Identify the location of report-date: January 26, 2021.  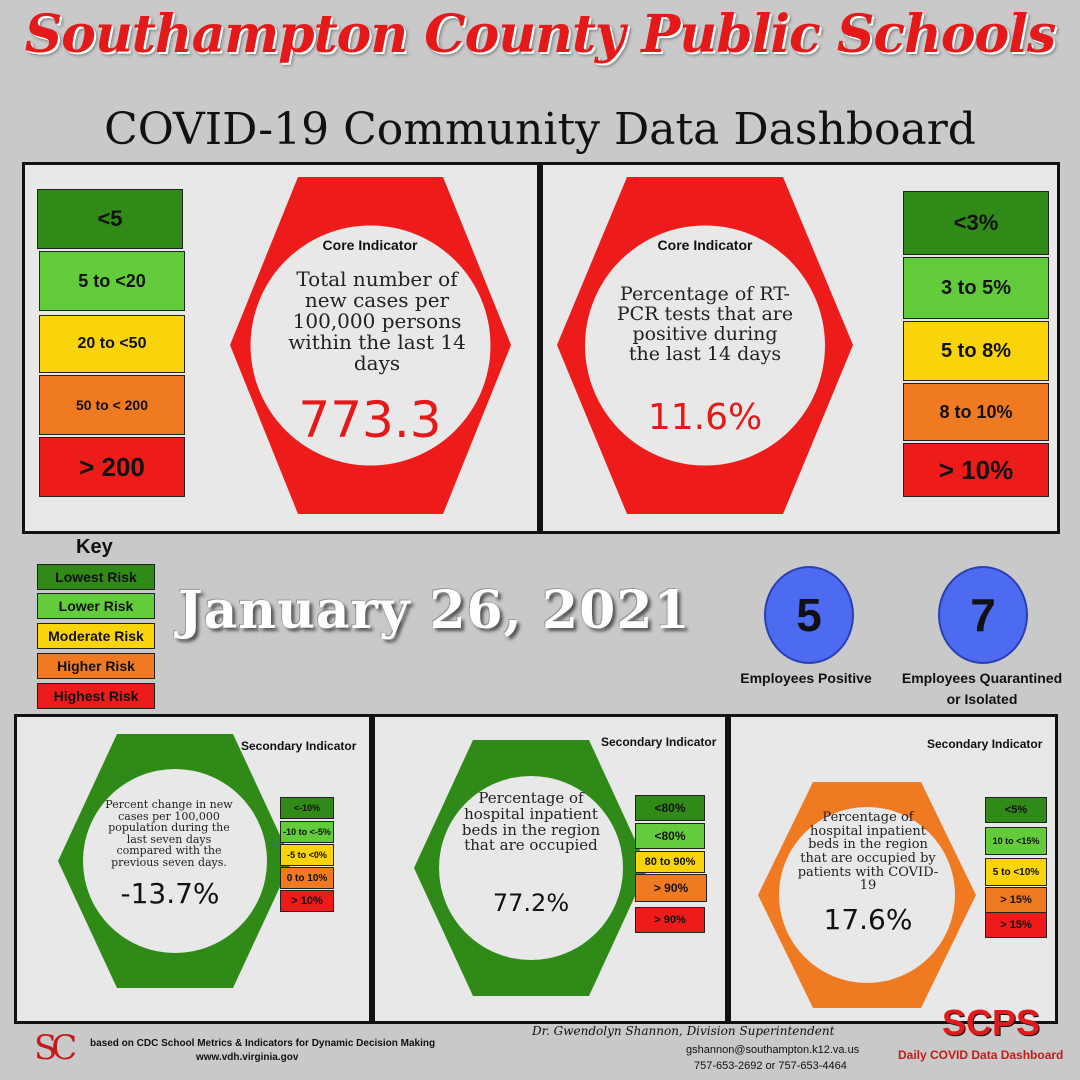
(434, 610).